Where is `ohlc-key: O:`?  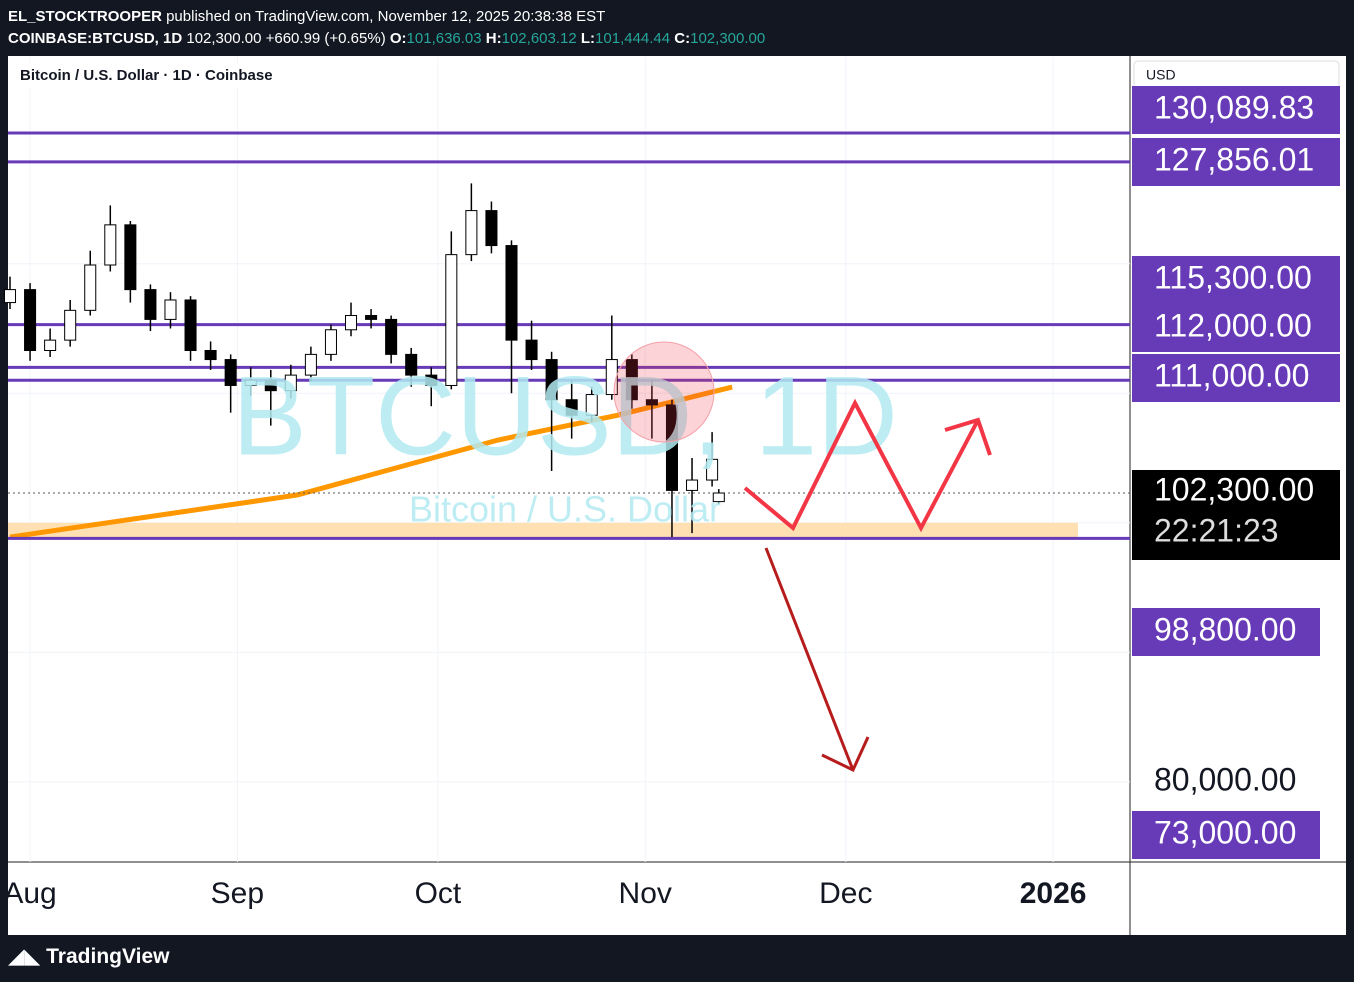
ohlc-key: O: is located at coordinates (398, 38).